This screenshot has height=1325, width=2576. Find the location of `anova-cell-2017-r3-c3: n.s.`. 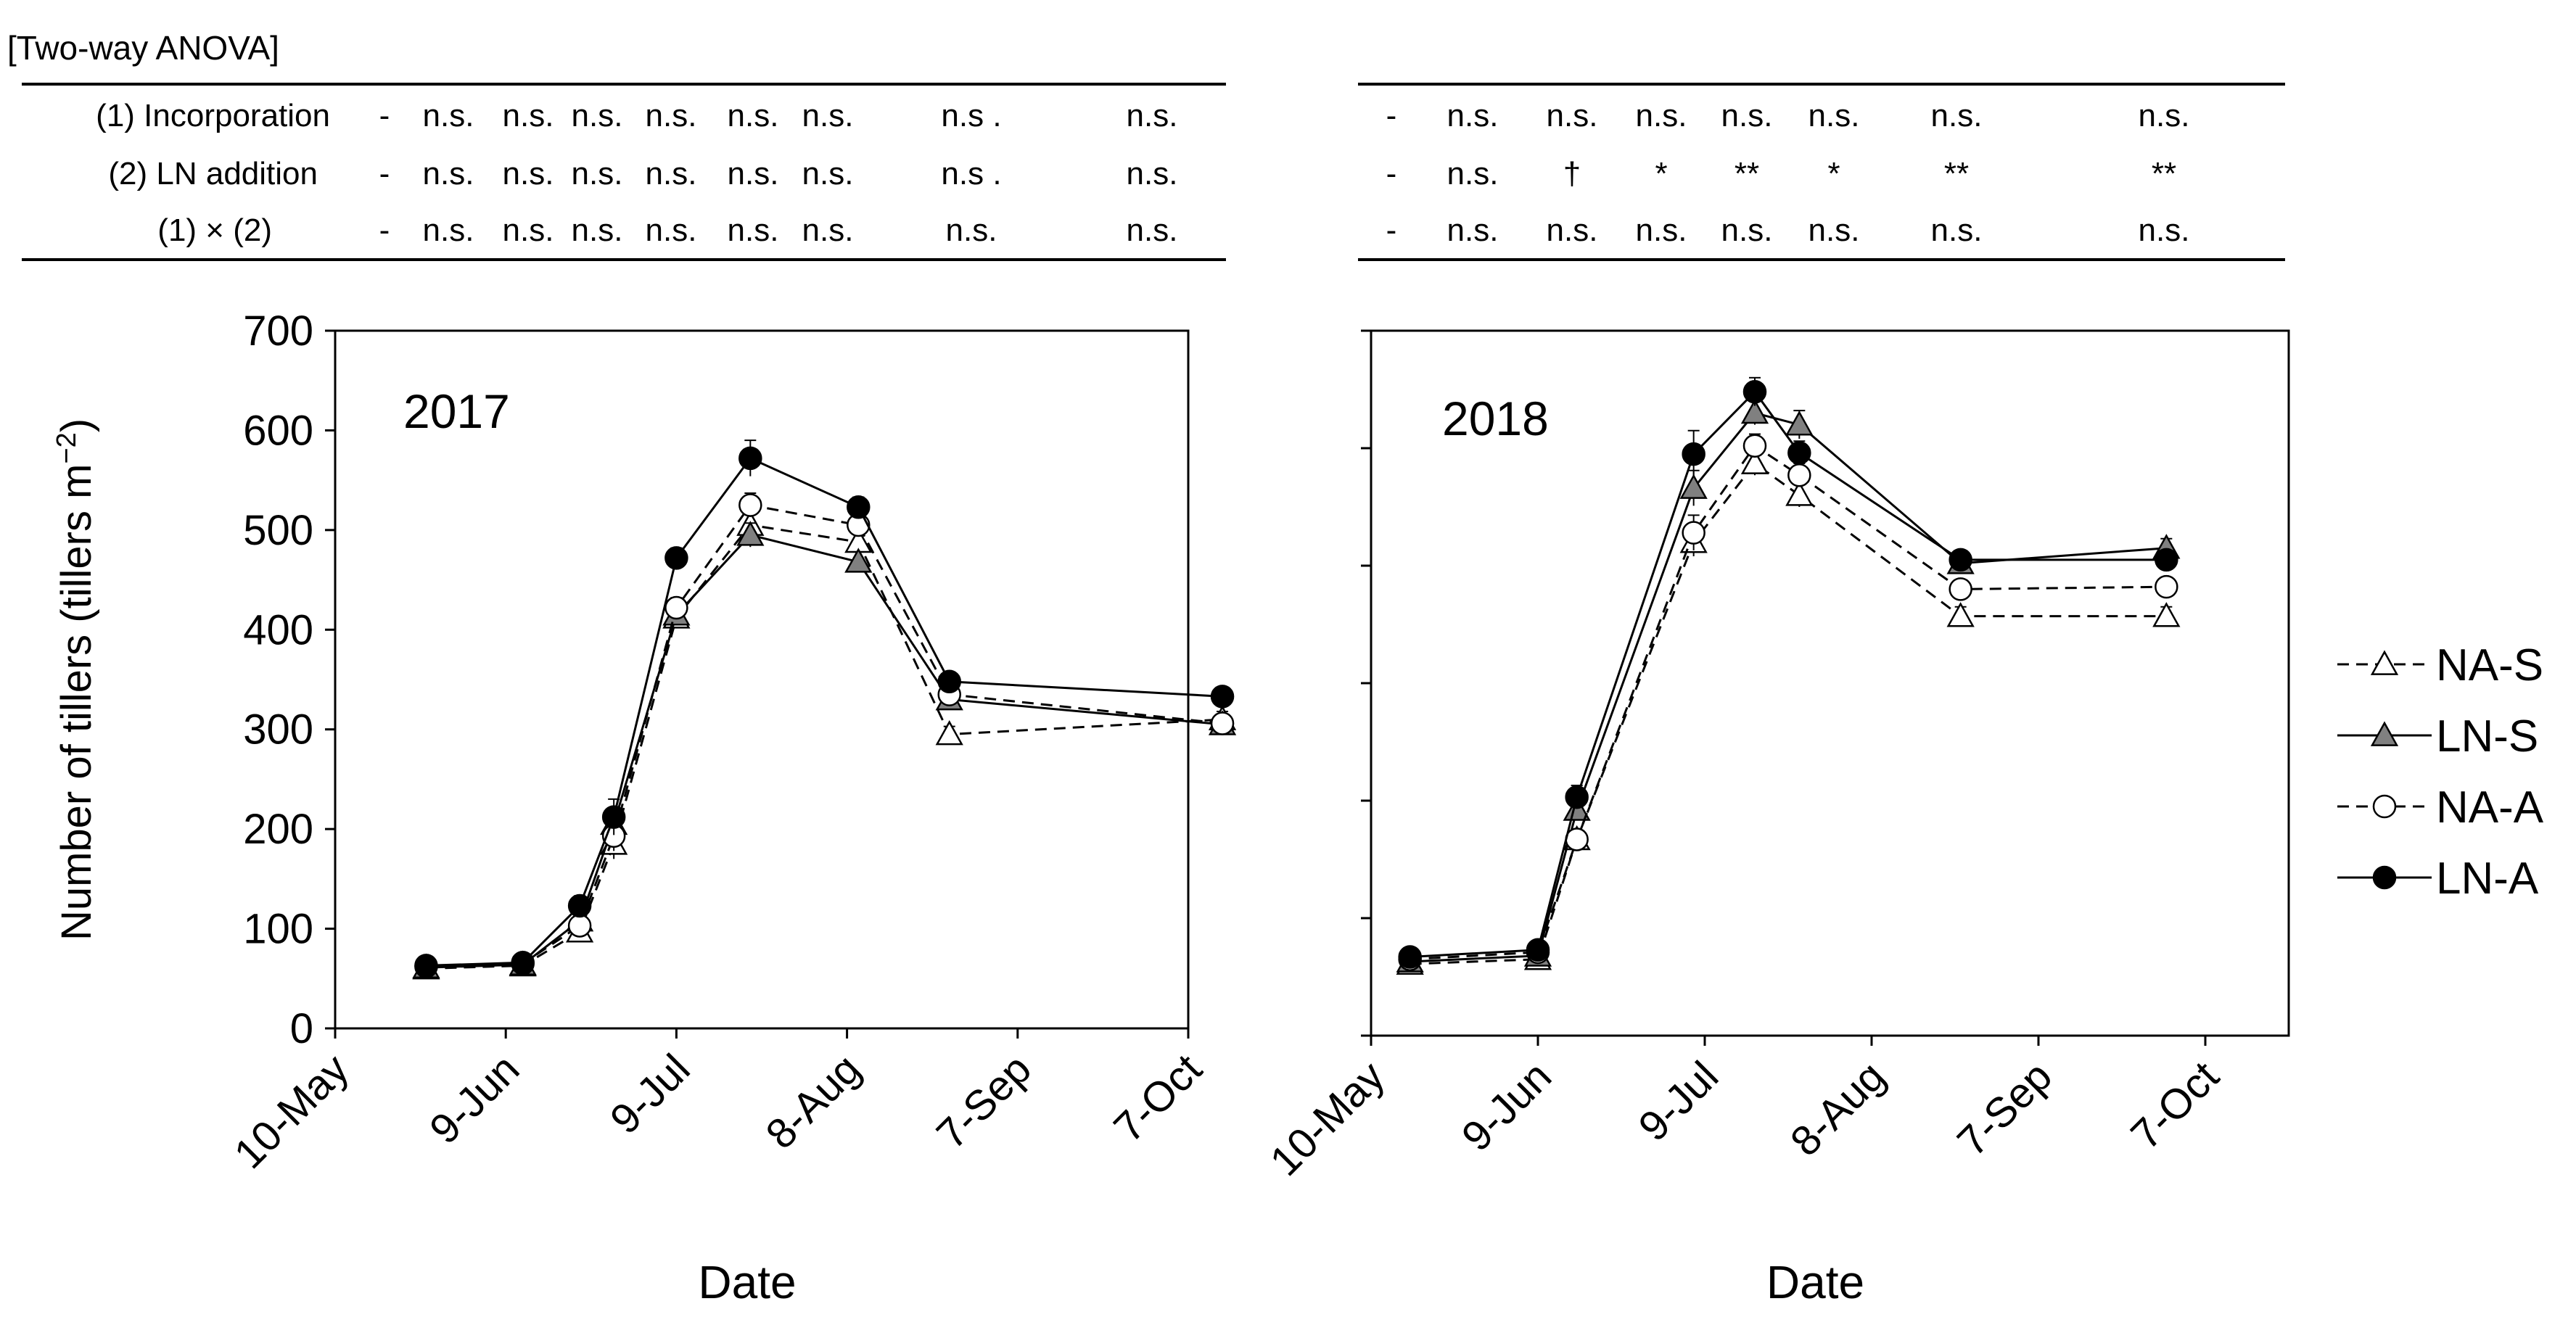

anova-cell-2017-r3-c3: n.s. is located at coordinates (528, 230).